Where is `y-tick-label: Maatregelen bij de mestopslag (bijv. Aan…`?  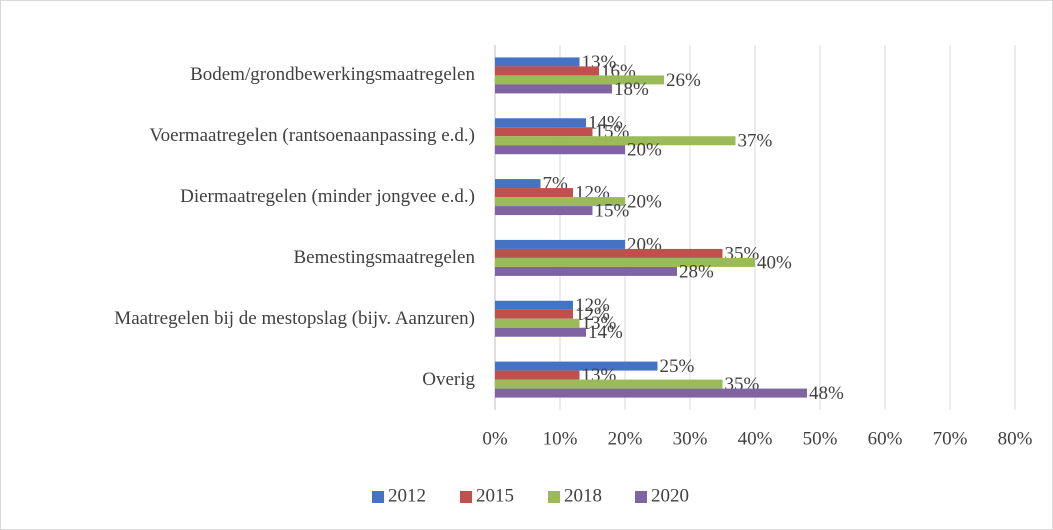 y-tick-label: Maatregelen bij de mestopslag (bijv. Aan… is located at coordinates (294, 318).